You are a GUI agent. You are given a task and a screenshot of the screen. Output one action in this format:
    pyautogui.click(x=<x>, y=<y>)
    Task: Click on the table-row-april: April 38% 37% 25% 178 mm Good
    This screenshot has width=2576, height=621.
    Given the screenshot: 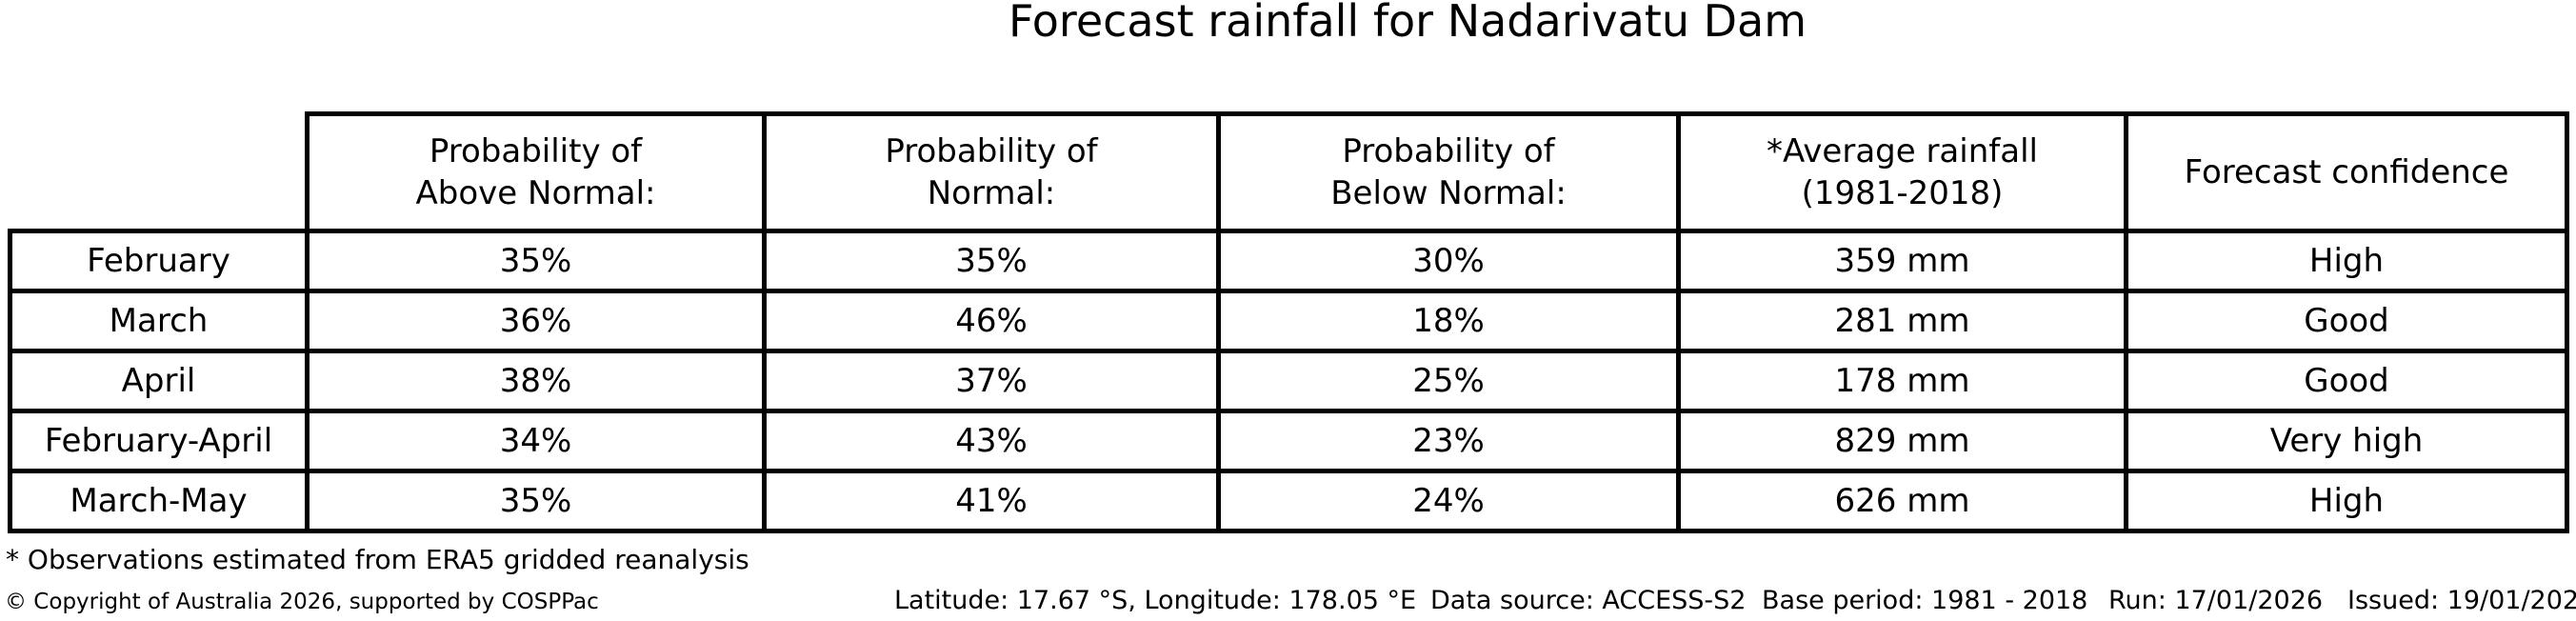 What is the action you would take?
    pyautogui.click(x=1288, y=381)
    